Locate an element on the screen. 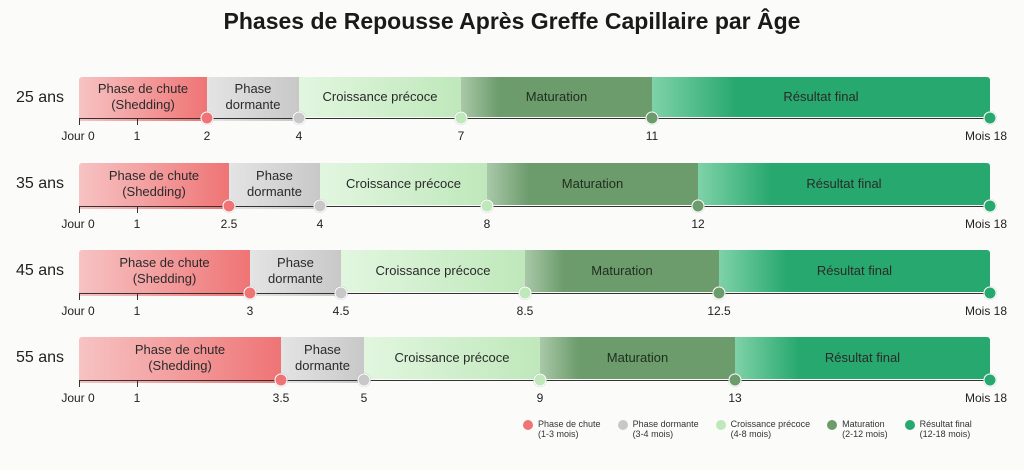  legend-text: Phase dormante (3-4 mois) is located at coordinates (666, 429).